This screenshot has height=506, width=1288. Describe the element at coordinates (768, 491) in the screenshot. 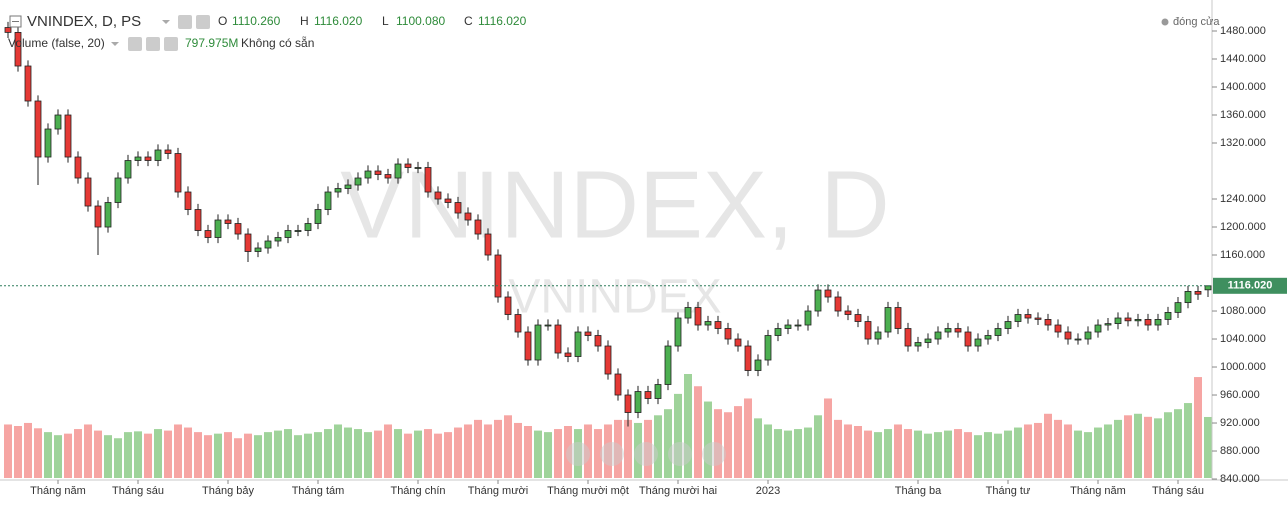

I see `x-tick-label: 2023` at that location.